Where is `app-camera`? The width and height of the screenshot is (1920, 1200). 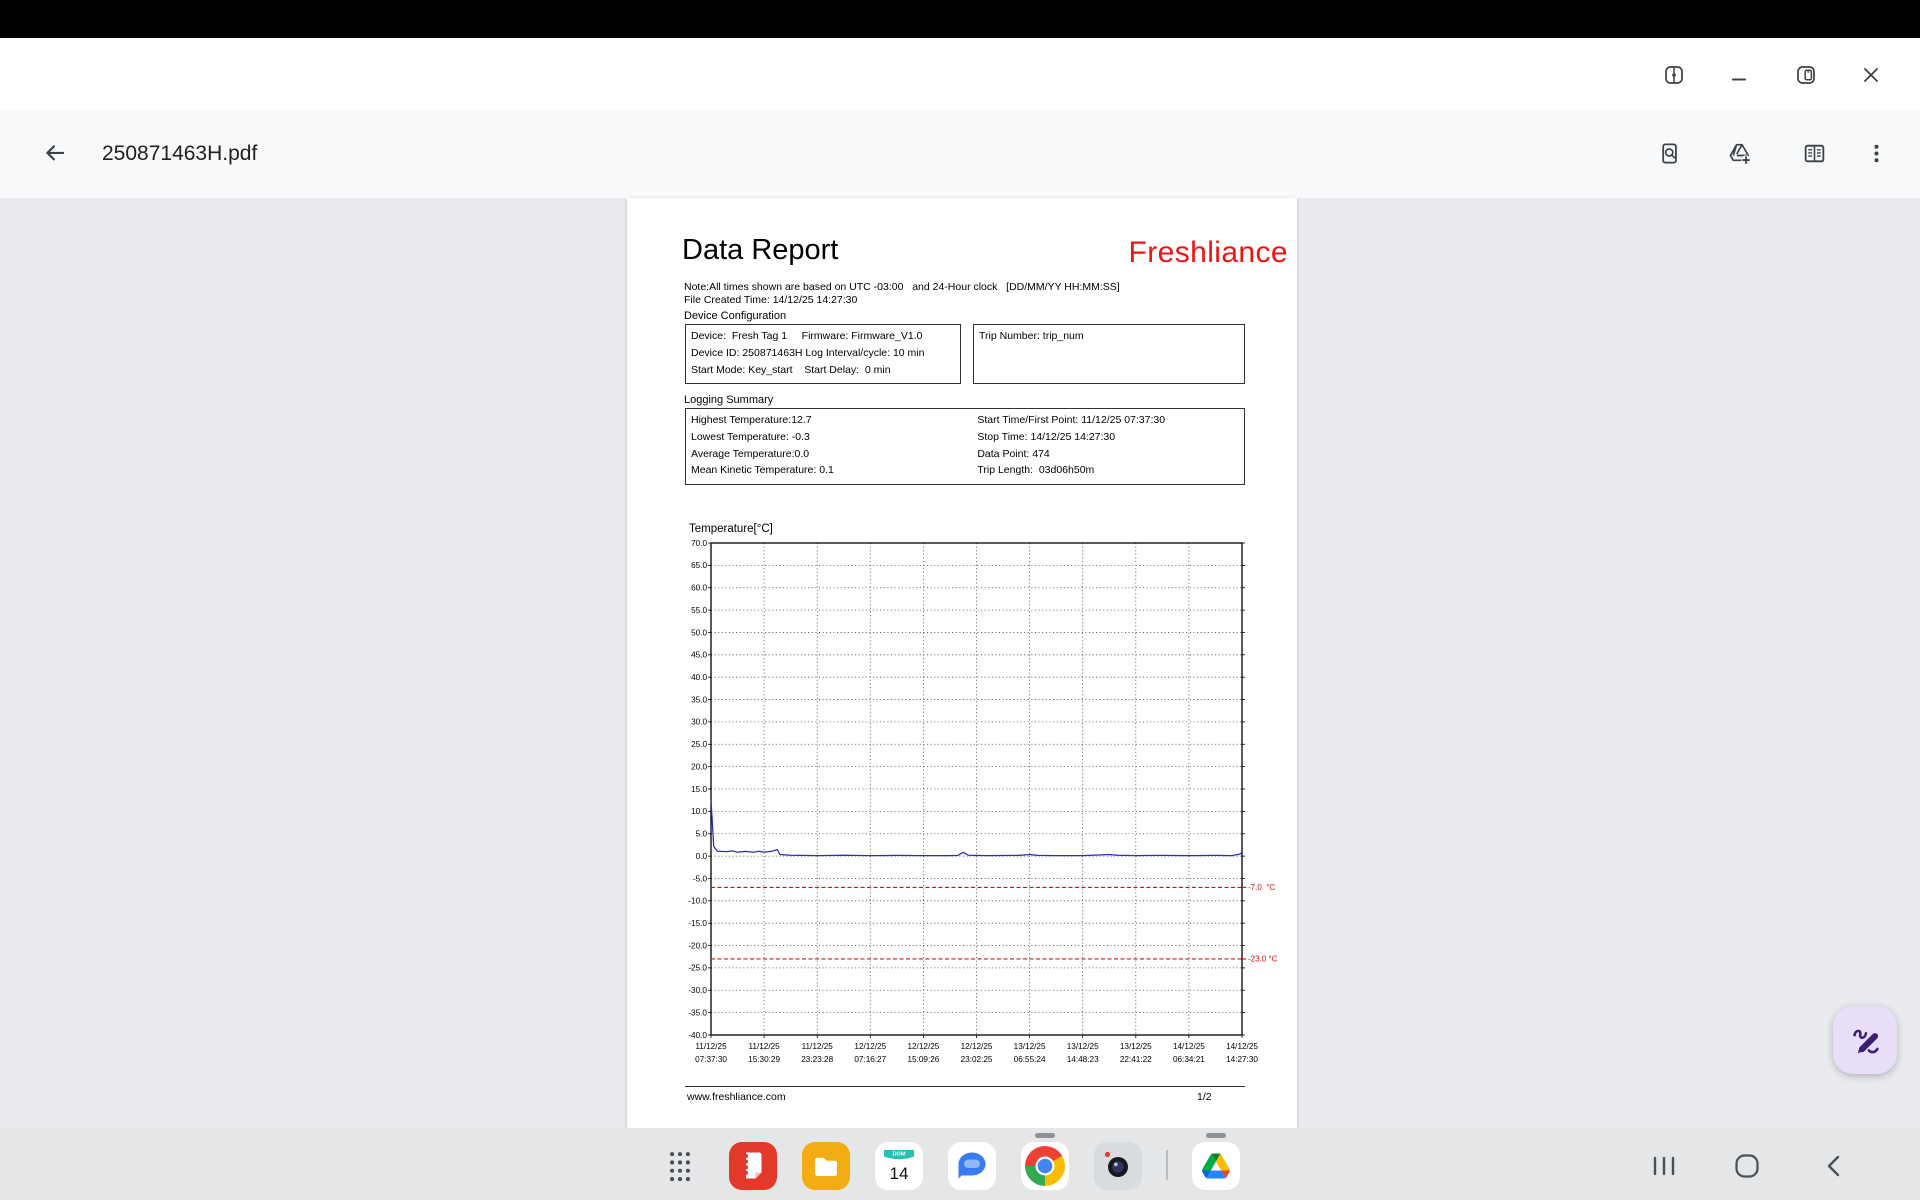 app-camera is located at coordinates (1118, 1166).